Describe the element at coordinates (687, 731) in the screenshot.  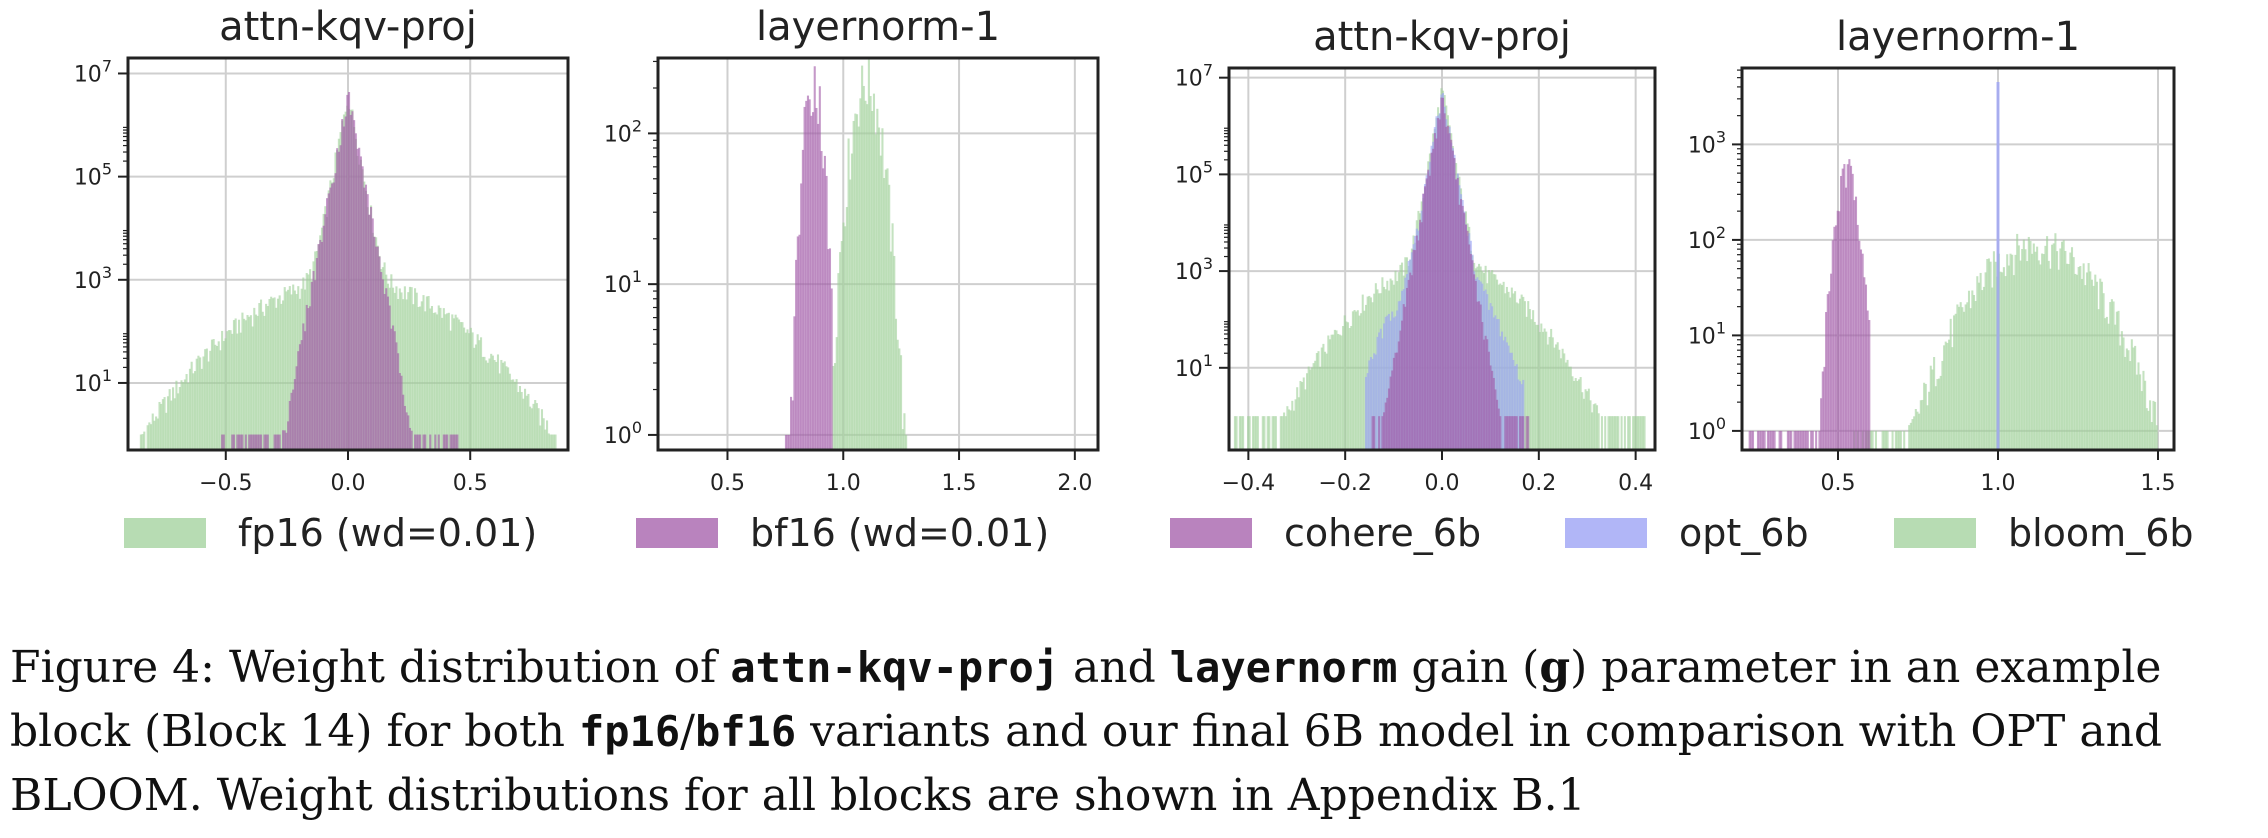
I see `caption-text: /` at that location.